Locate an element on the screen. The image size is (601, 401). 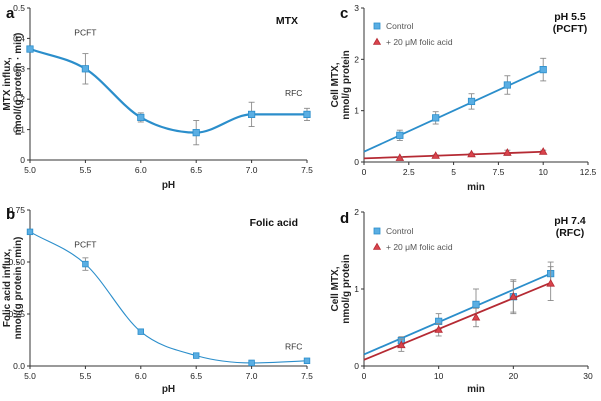
panel-title: pH 7.4 (RFC) is located at coordinates (570, 227).